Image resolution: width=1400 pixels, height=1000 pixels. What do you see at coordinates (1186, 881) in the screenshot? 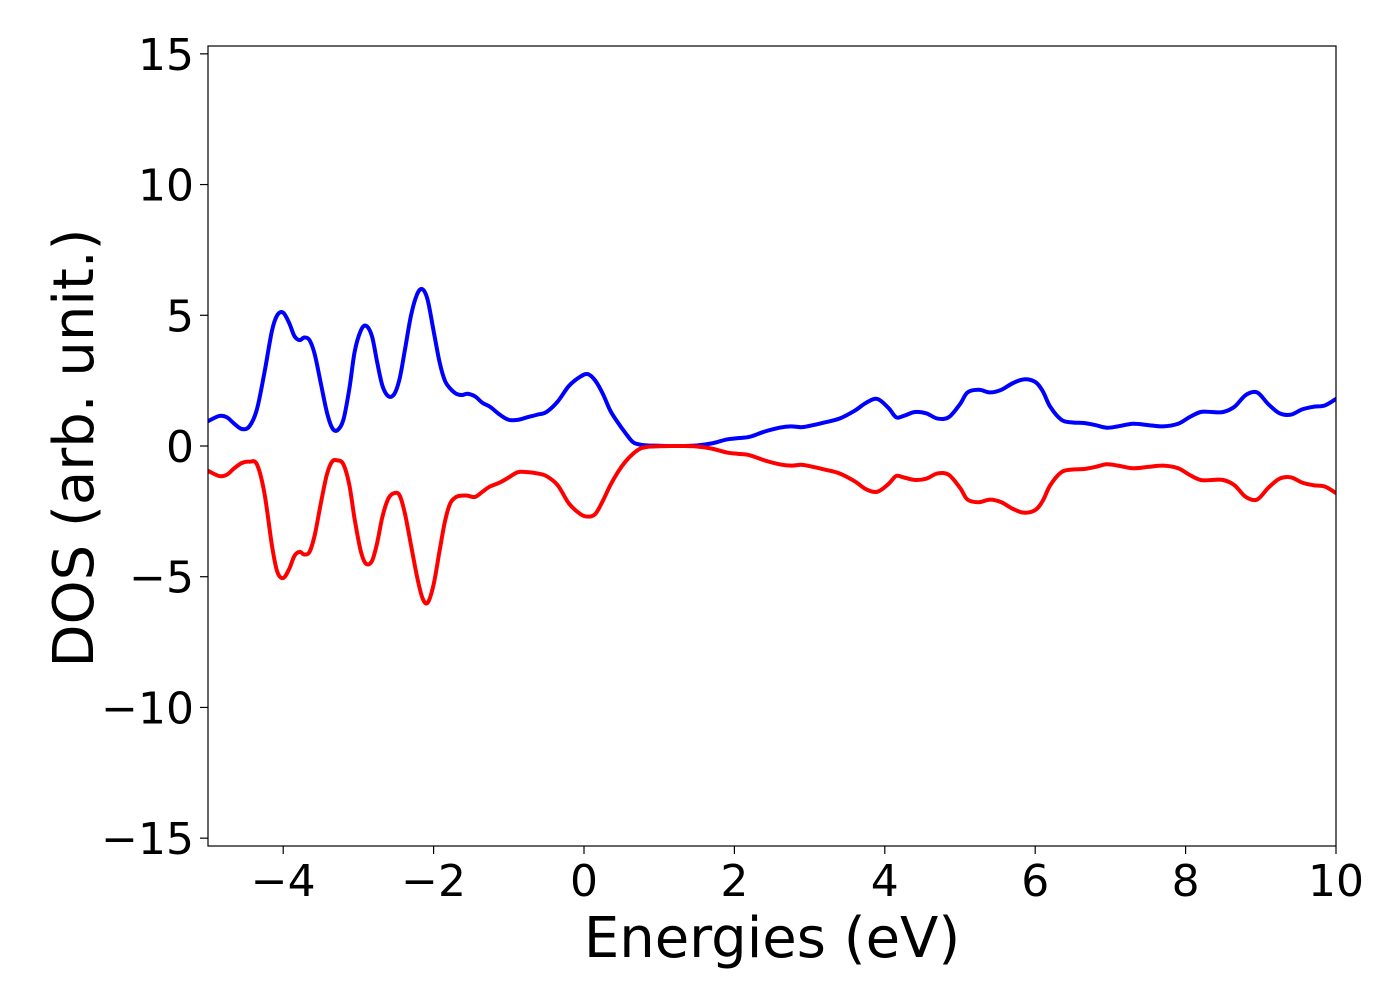
I see `x-tick-label: 8` at bounding box center [1186, 881].